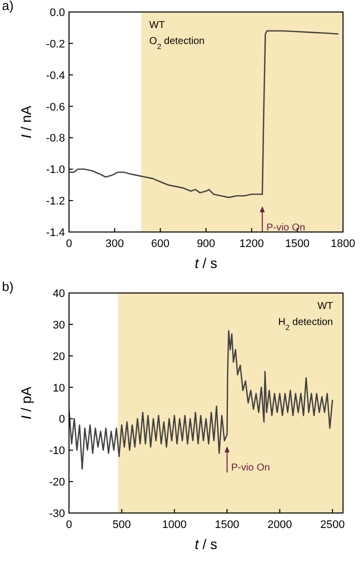  I want to click on x-tick-label: 1200, so click(251, 244).